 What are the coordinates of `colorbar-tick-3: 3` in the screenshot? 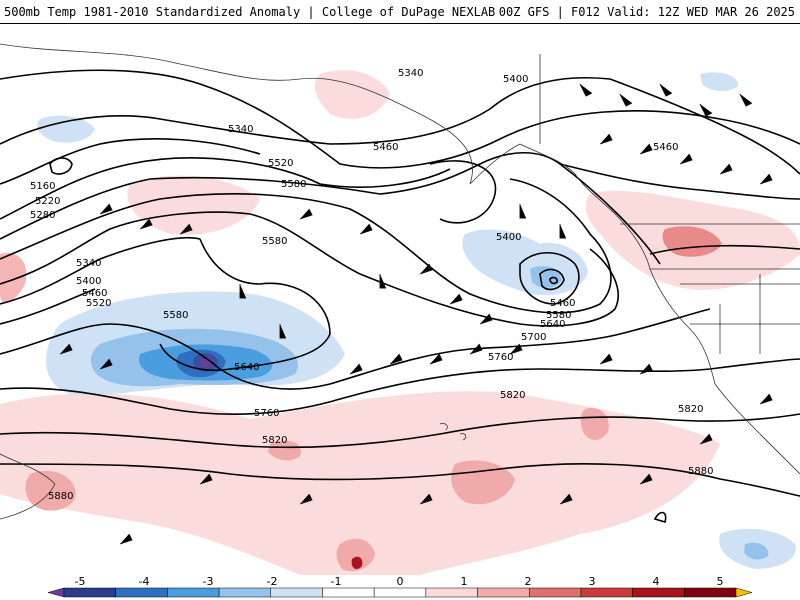 It's located at (592, 581).